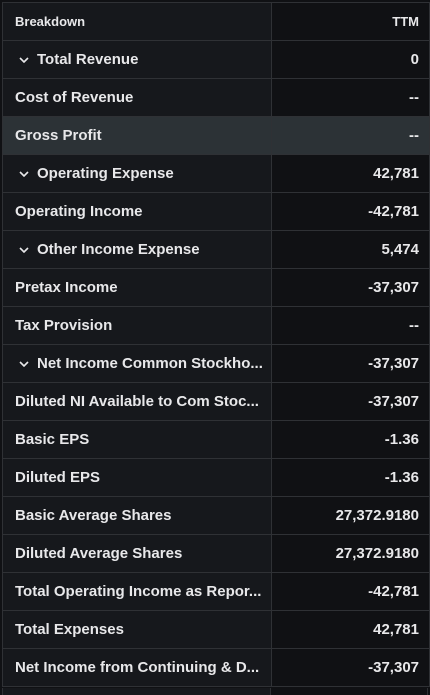 This screenshot has height=695, width=430. I want to click on row-label: Tax Provision, so click(137, 325).